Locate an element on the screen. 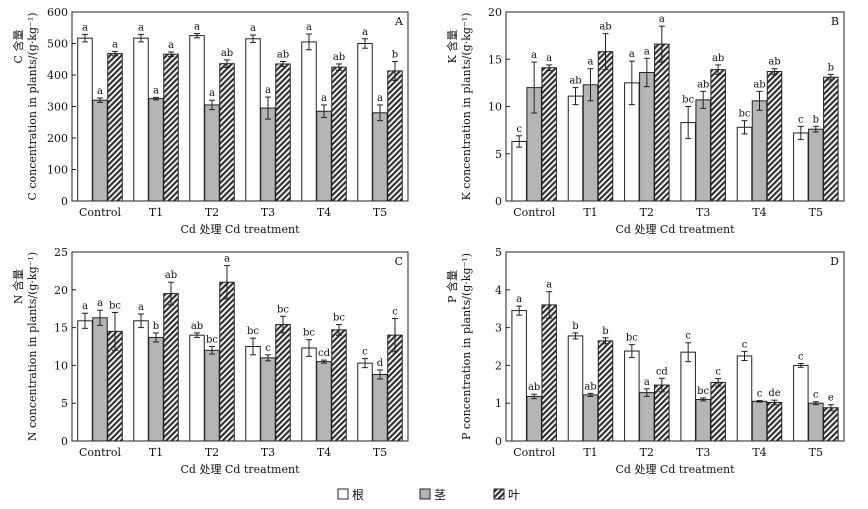 The height and width of the screenshot is (509, 868). y-tick-label: 25 is located at coordinates (61, 252).